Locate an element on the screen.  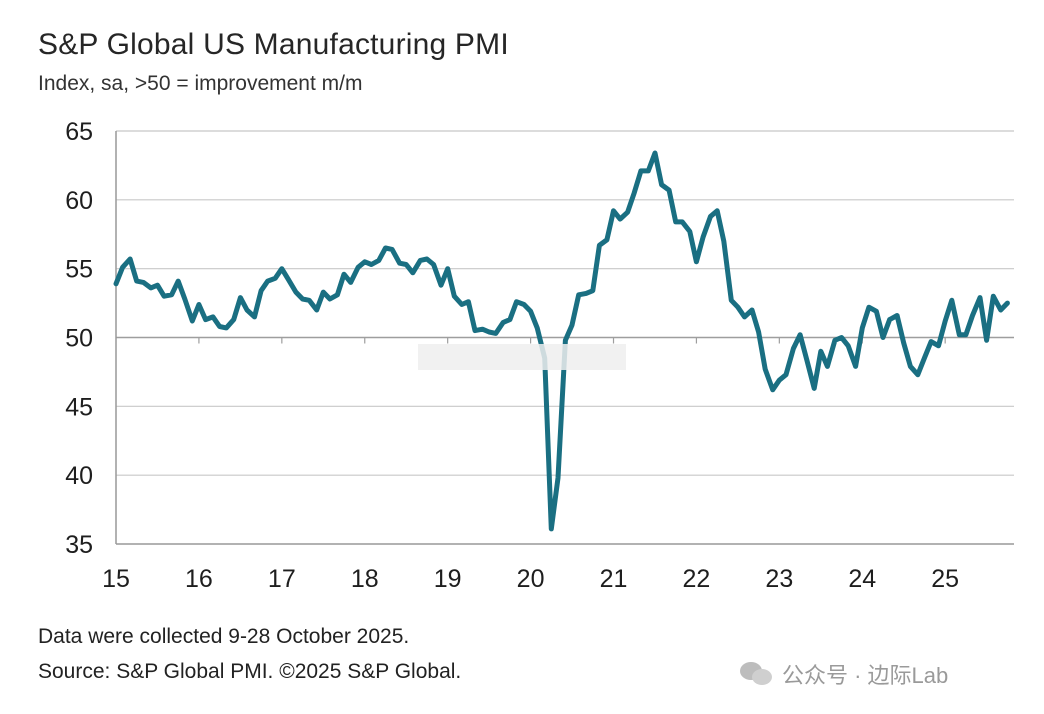
data-collection-note: Data were collected 9-28 October 2025. is located at coordinates (224, 636).